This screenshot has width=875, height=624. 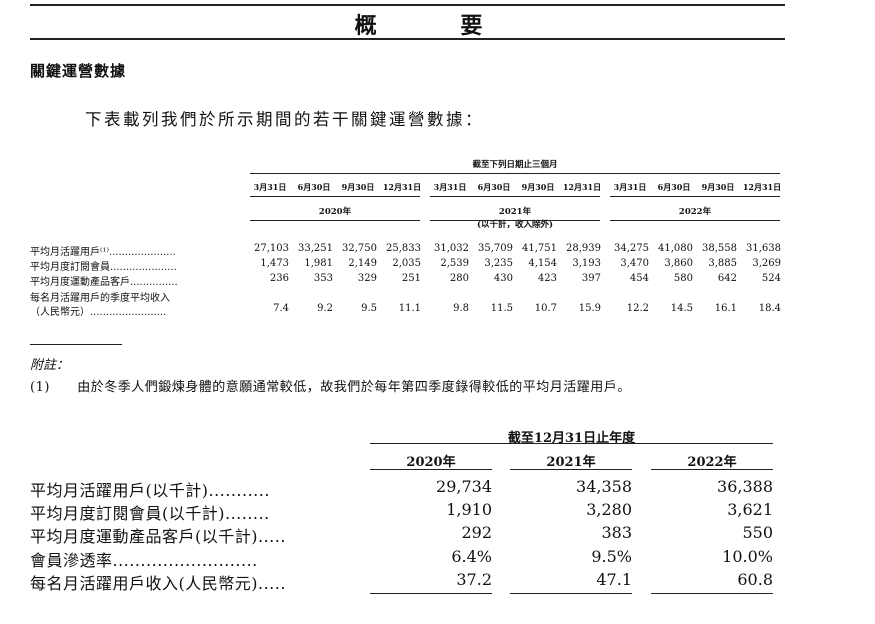 What do you see at coordinates (411, 278) in the screenshot?
I see `table-cell: 251` at bounding box center [411, 278].